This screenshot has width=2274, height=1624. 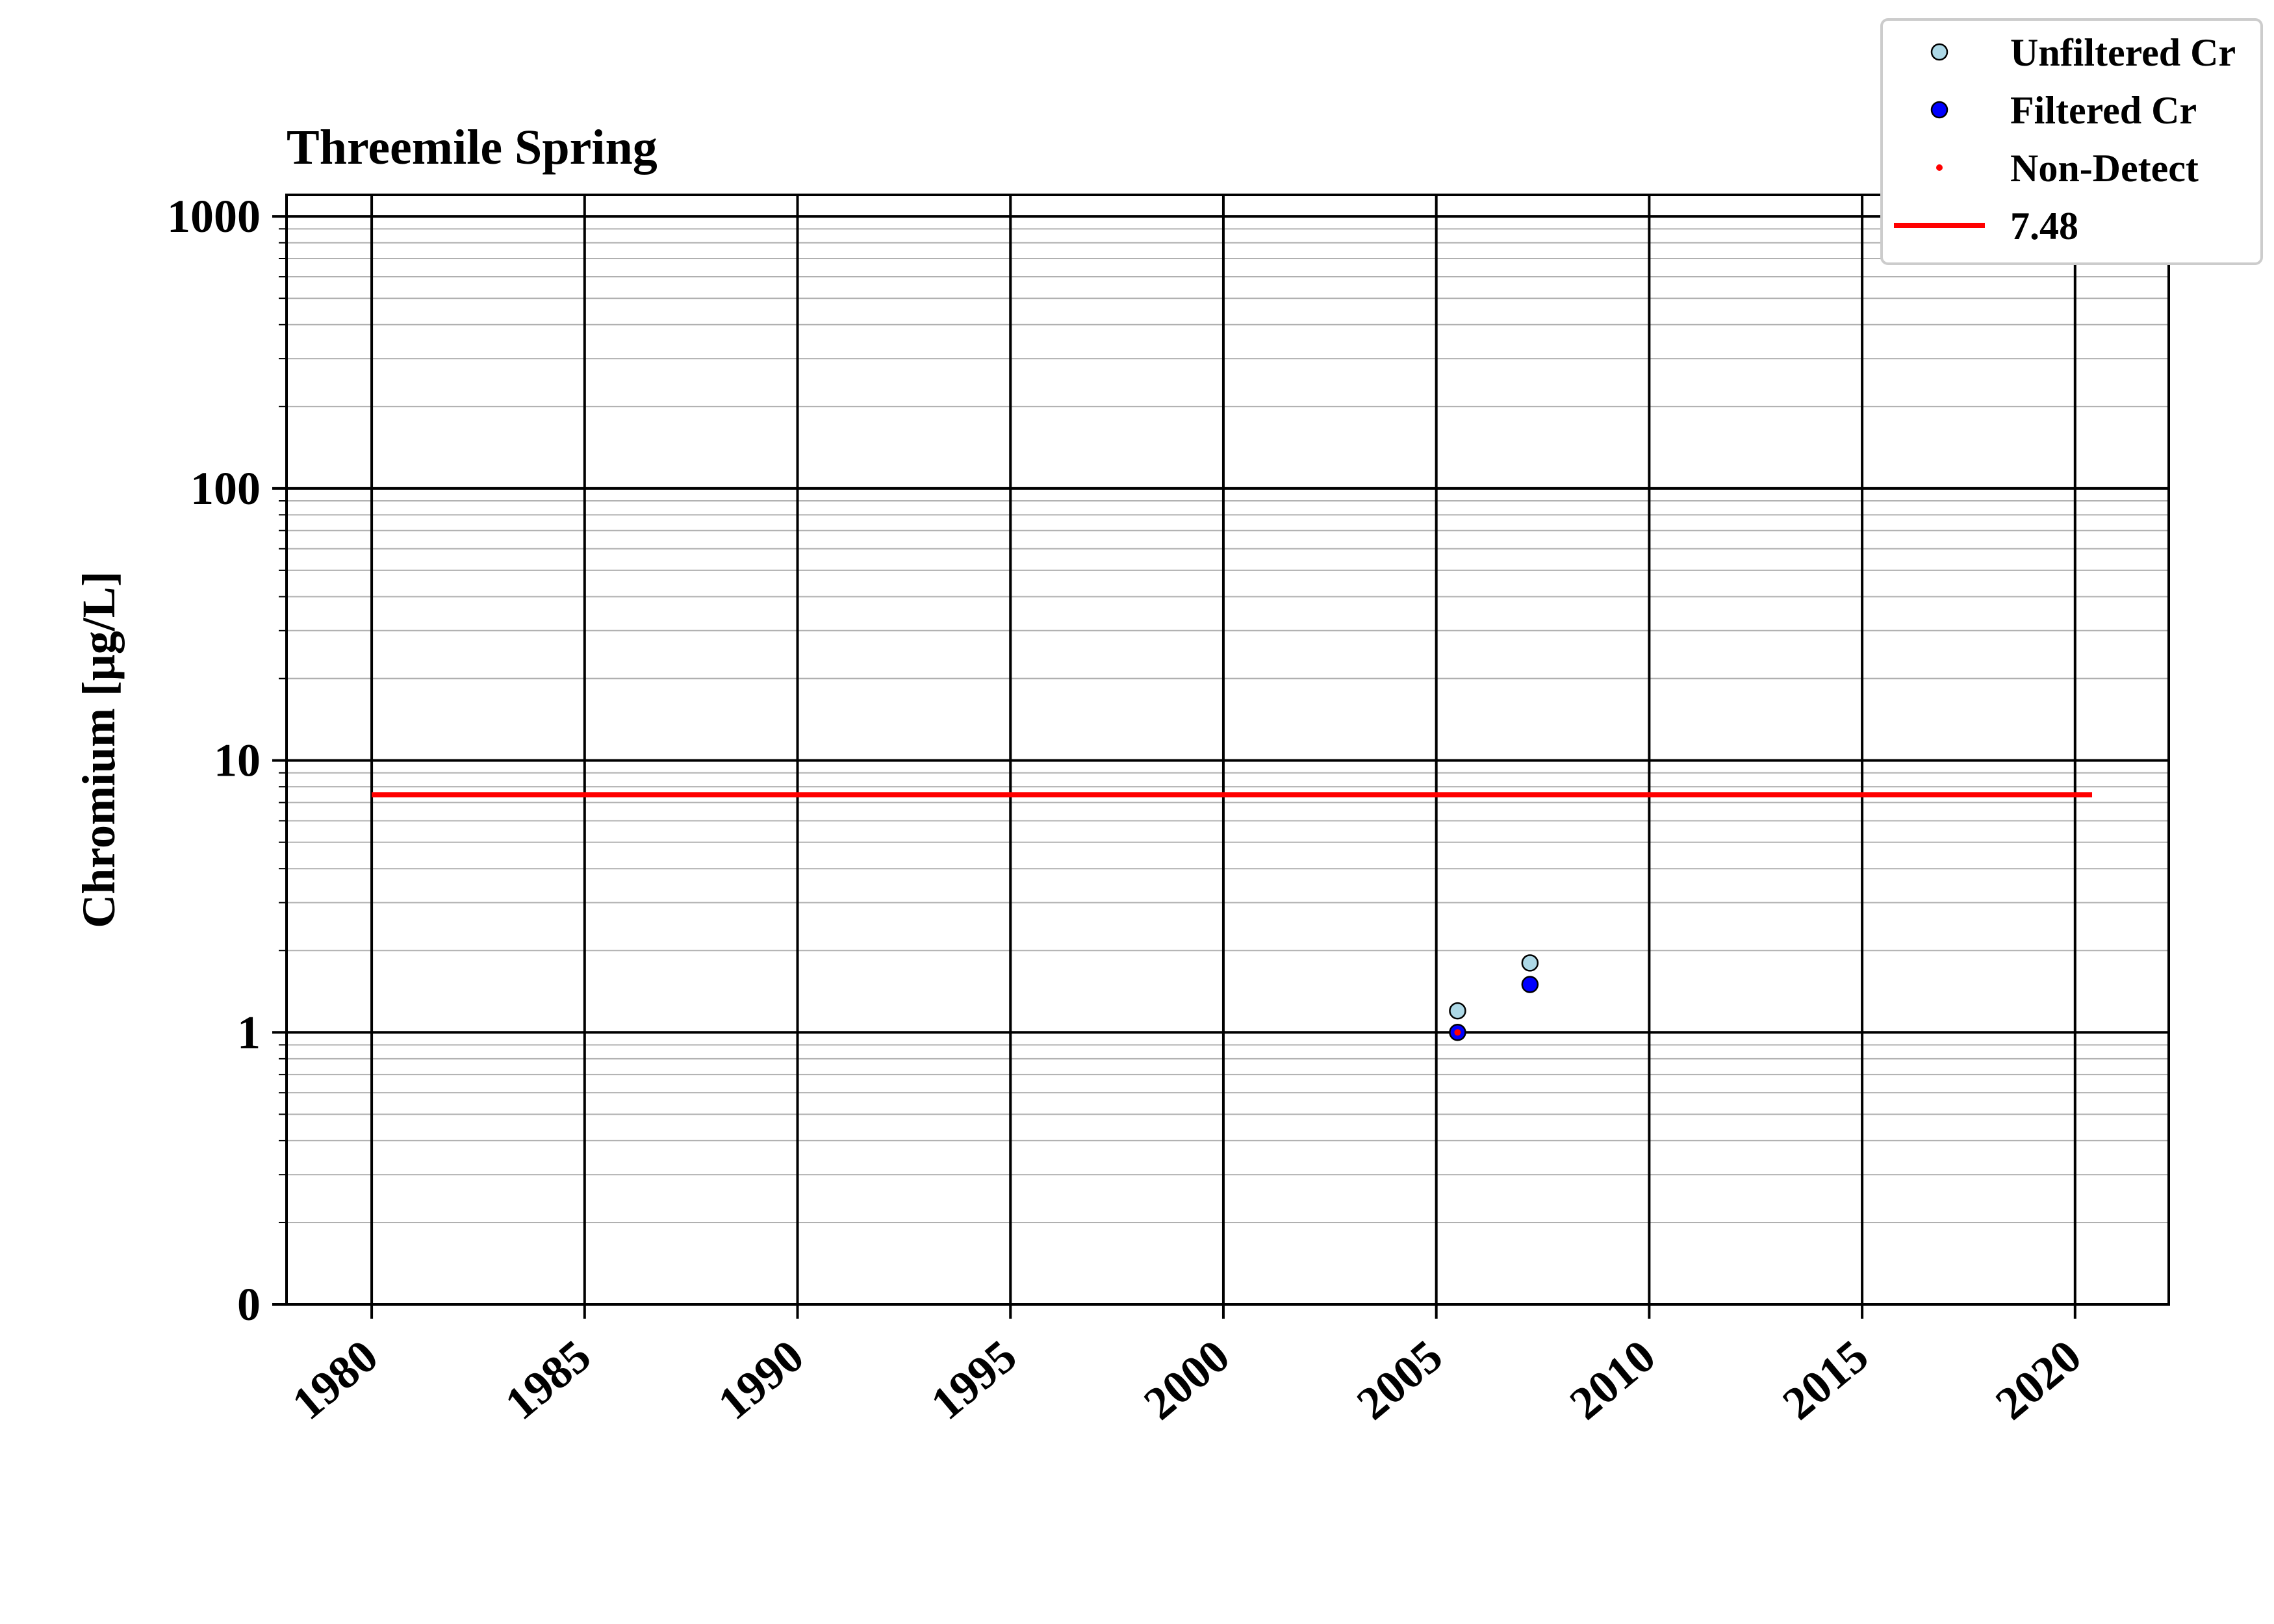 What do you see at coordinates (1186, 1380) in the screenshot?
I see `x-tick-label: 2000` at bounding box center [1186, 1380].